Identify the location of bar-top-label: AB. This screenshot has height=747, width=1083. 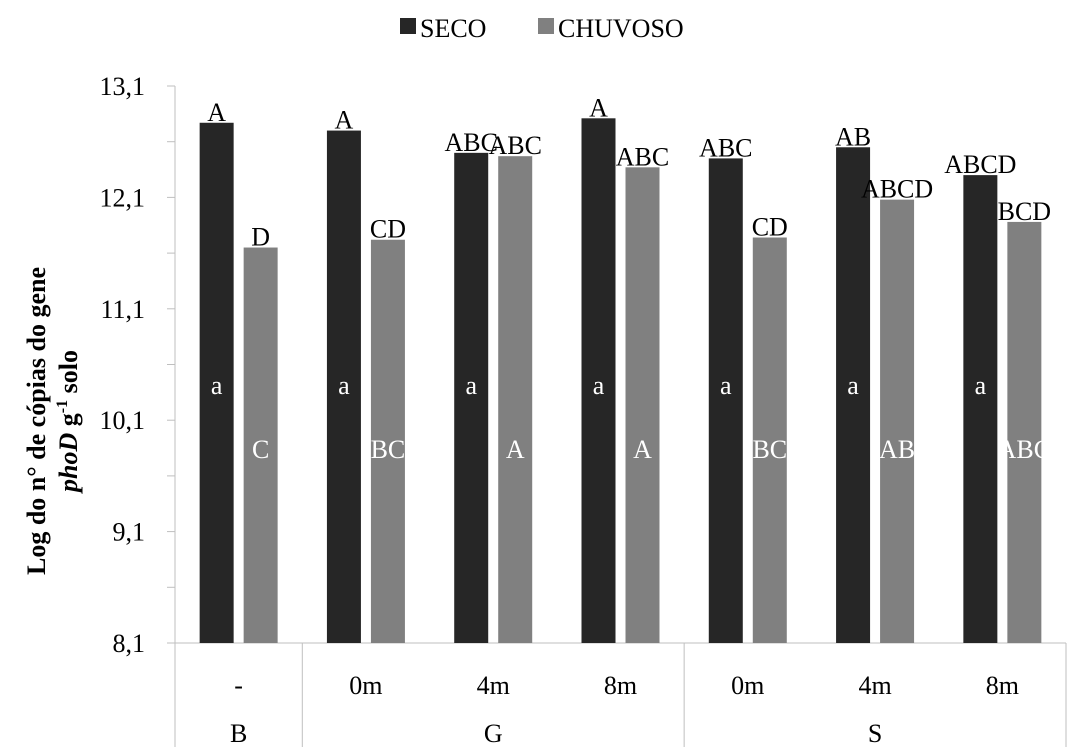
(853, 136).